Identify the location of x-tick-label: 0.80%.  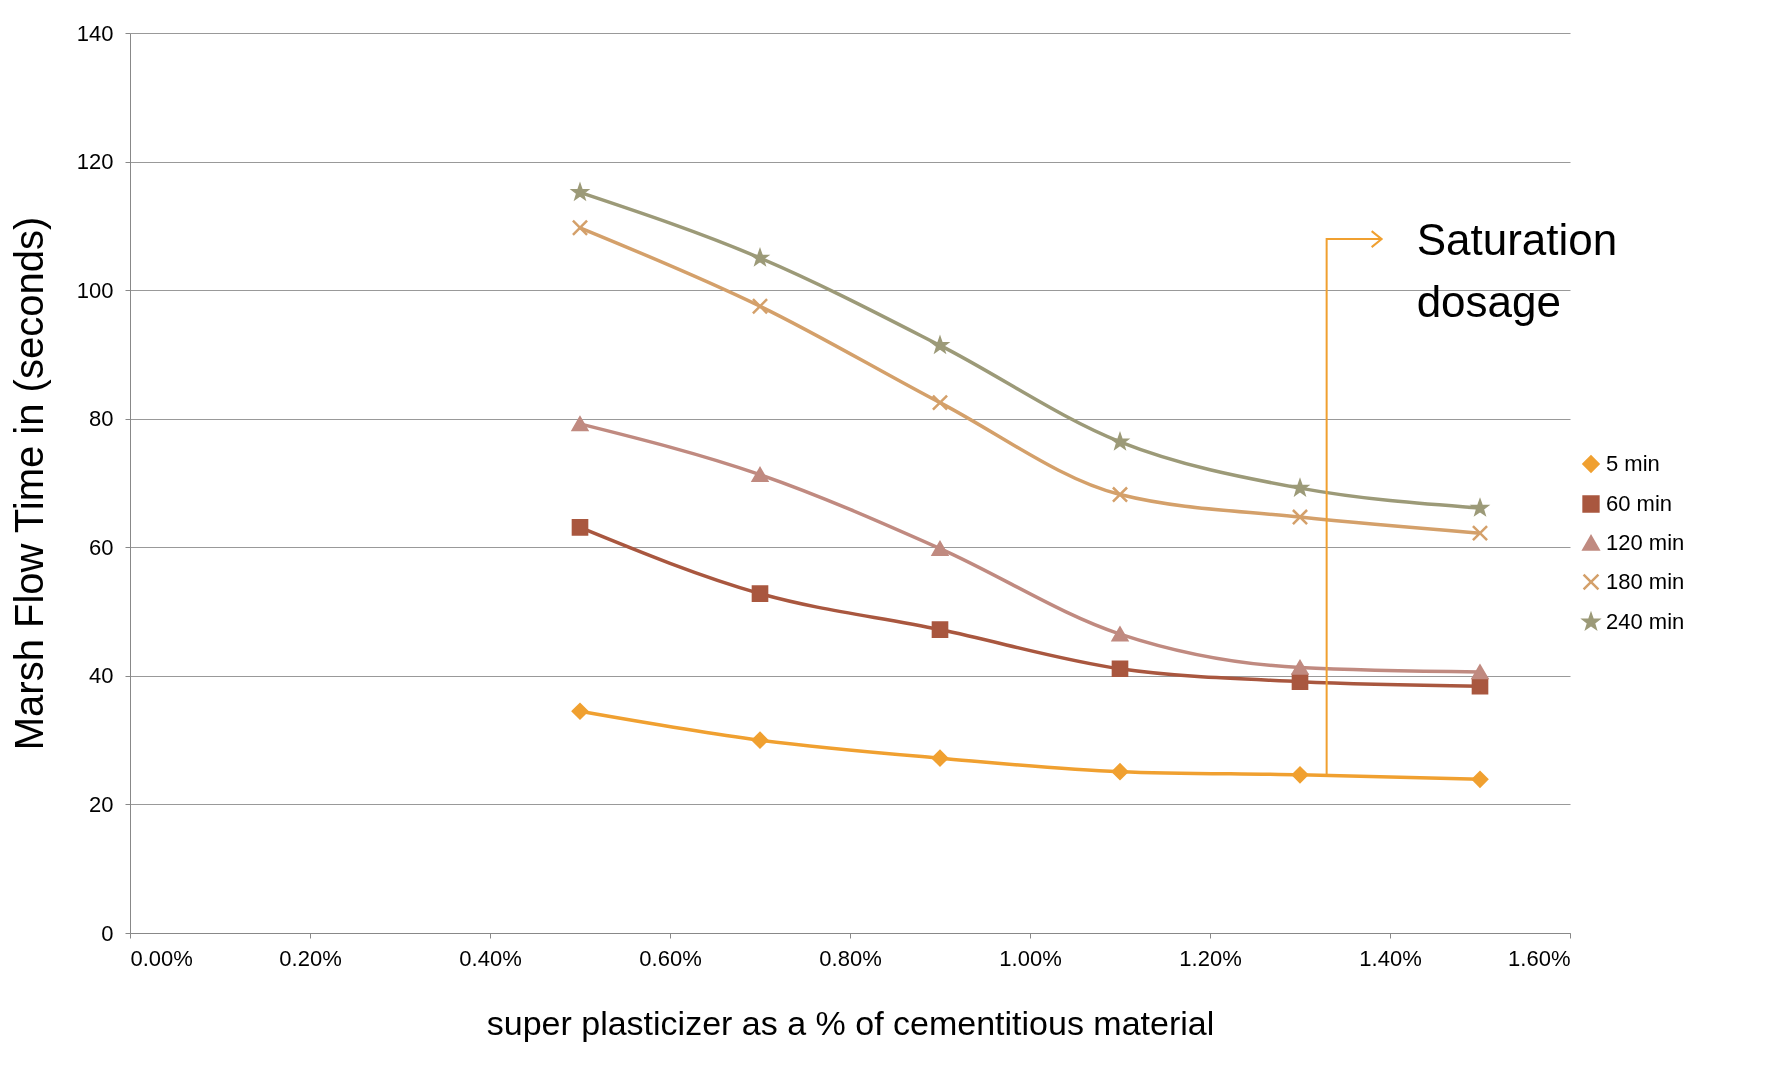
(850, 958).